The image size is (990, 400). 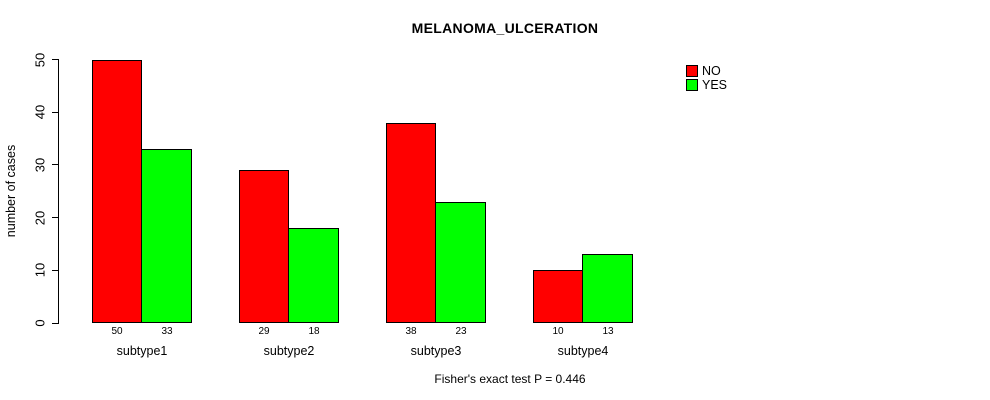 I want to click on bar-yes-subtype2, so click(x=313, y=275).